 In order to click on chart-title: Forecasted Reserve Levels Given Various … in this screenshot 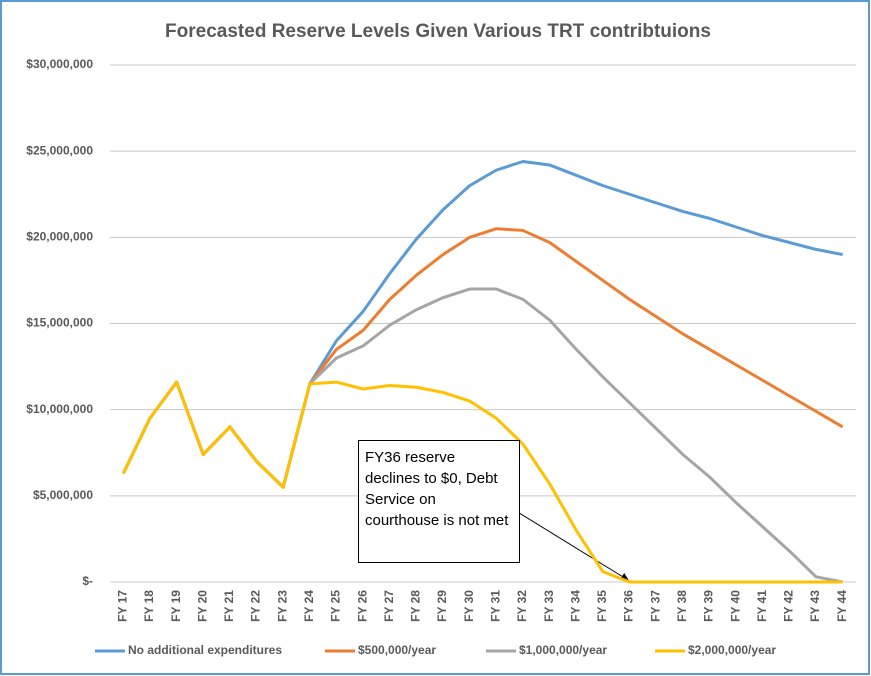, I will do `click(438, 31)`.